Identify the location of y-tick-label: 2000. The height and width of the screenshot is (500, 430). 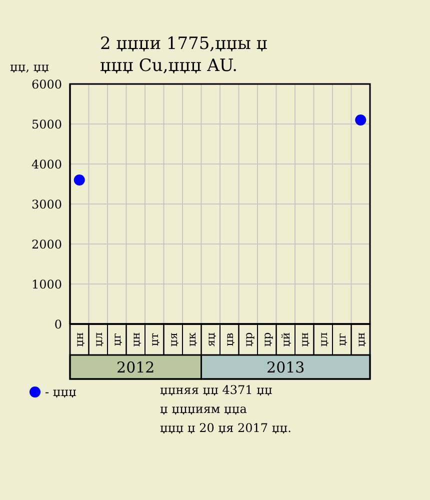
(46, 244).